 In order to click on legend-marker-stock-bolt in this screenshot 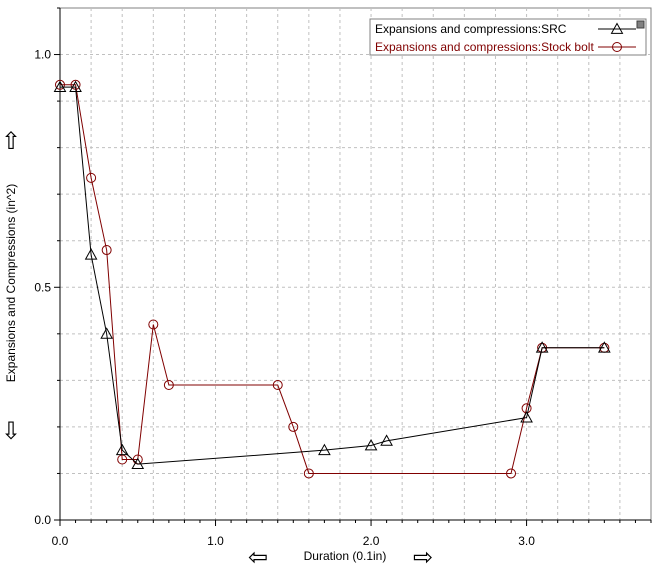, I will do `click(617, 47)`.